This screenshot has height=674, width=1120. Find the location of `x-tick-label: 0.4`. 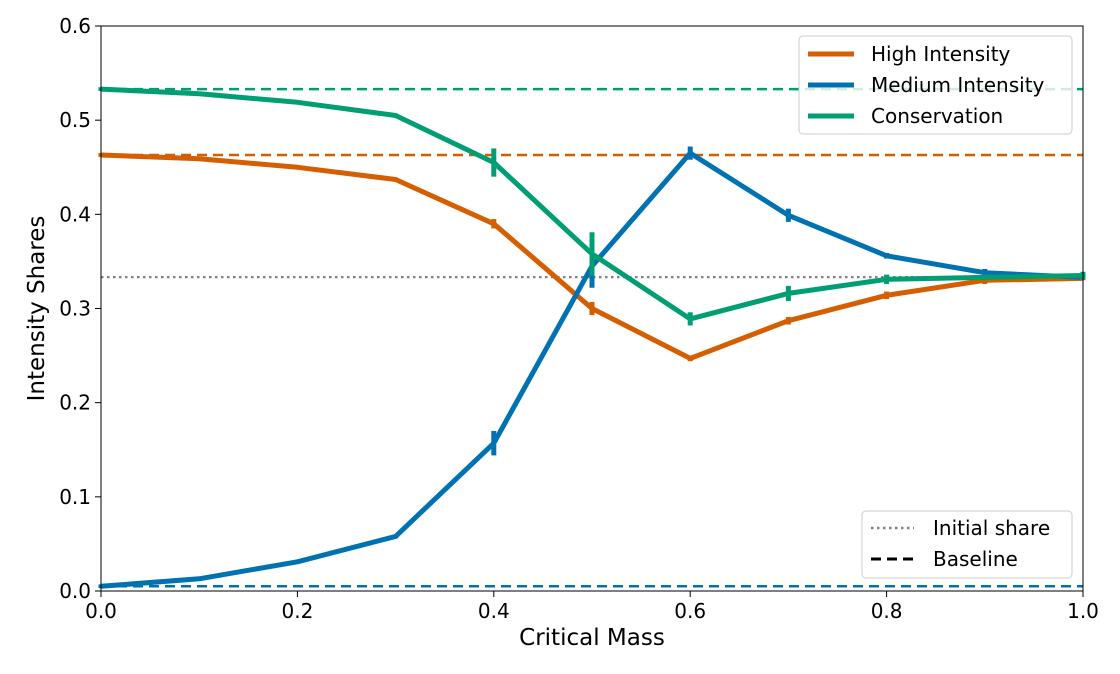

x-tick-label: 0.4 is located at coordinates (494, 611).